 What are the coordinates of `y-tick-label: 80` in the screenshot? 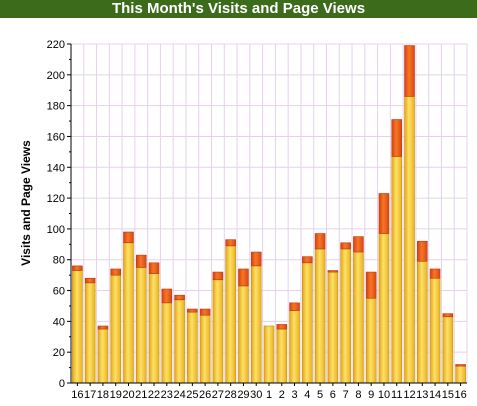 It's located at (59, 261).